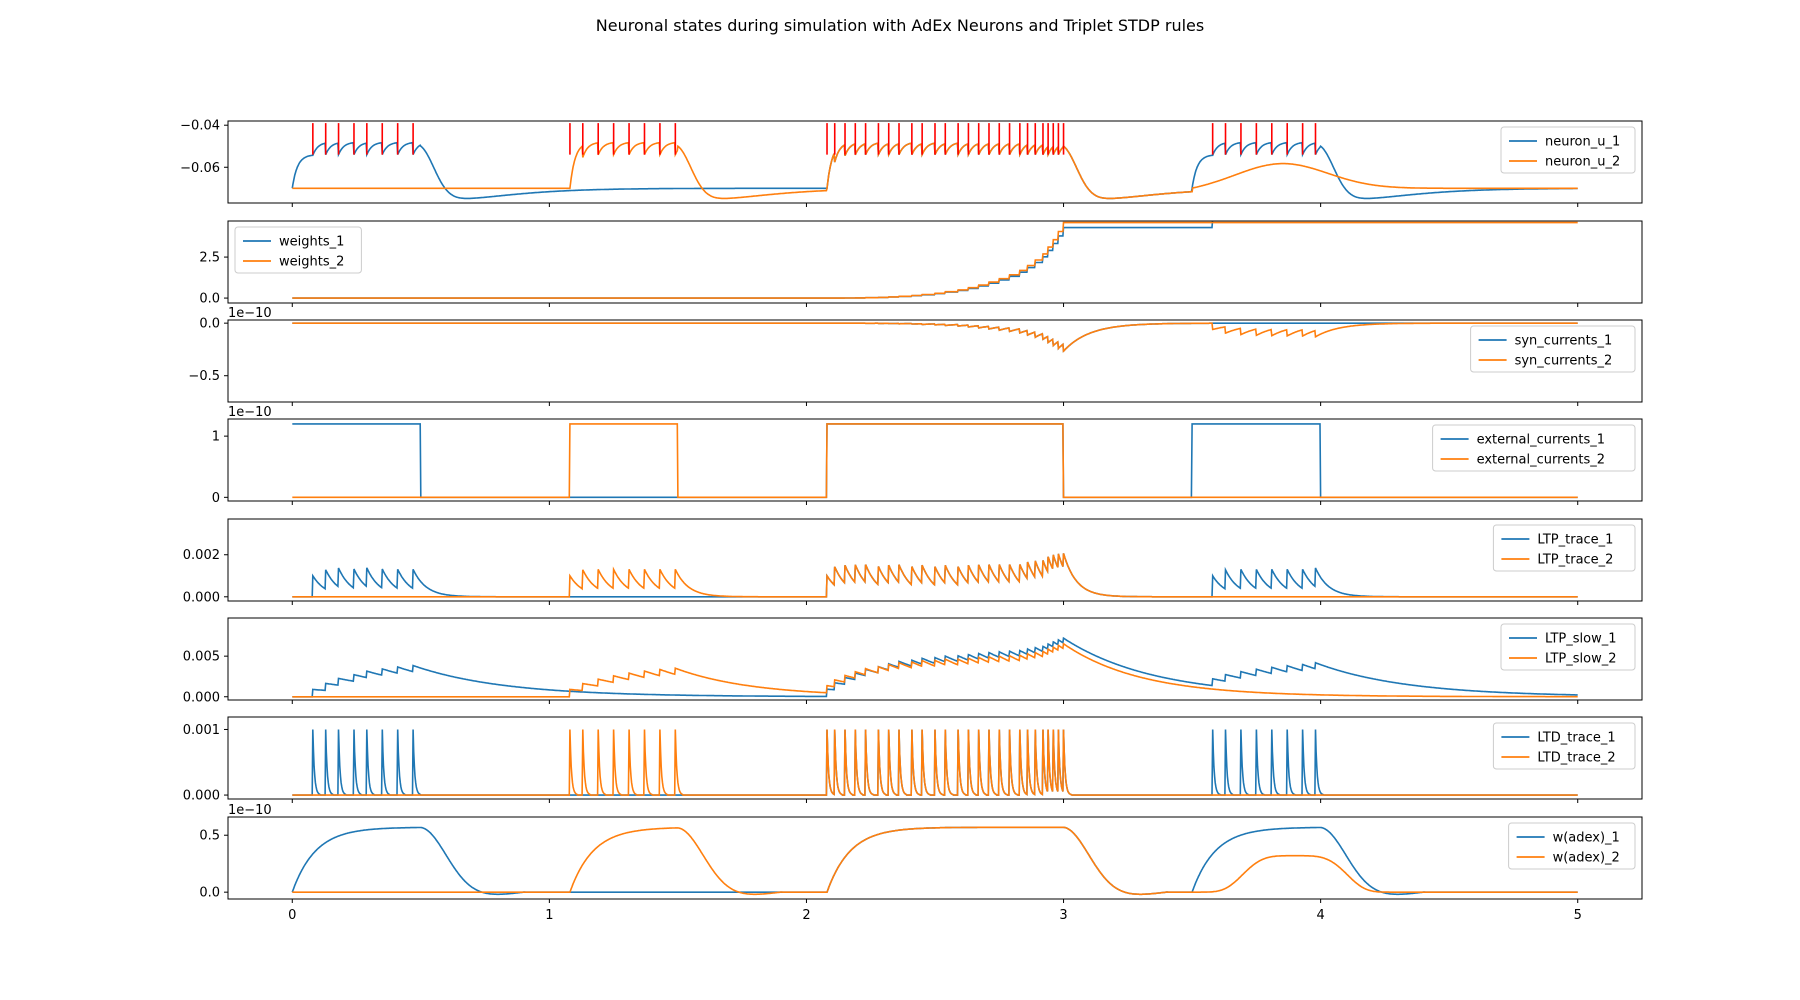  What do you see at coordinates (311, 262) in the screenshot?
I see `legend-entry: weights_2` at bounding box center [311, 262].